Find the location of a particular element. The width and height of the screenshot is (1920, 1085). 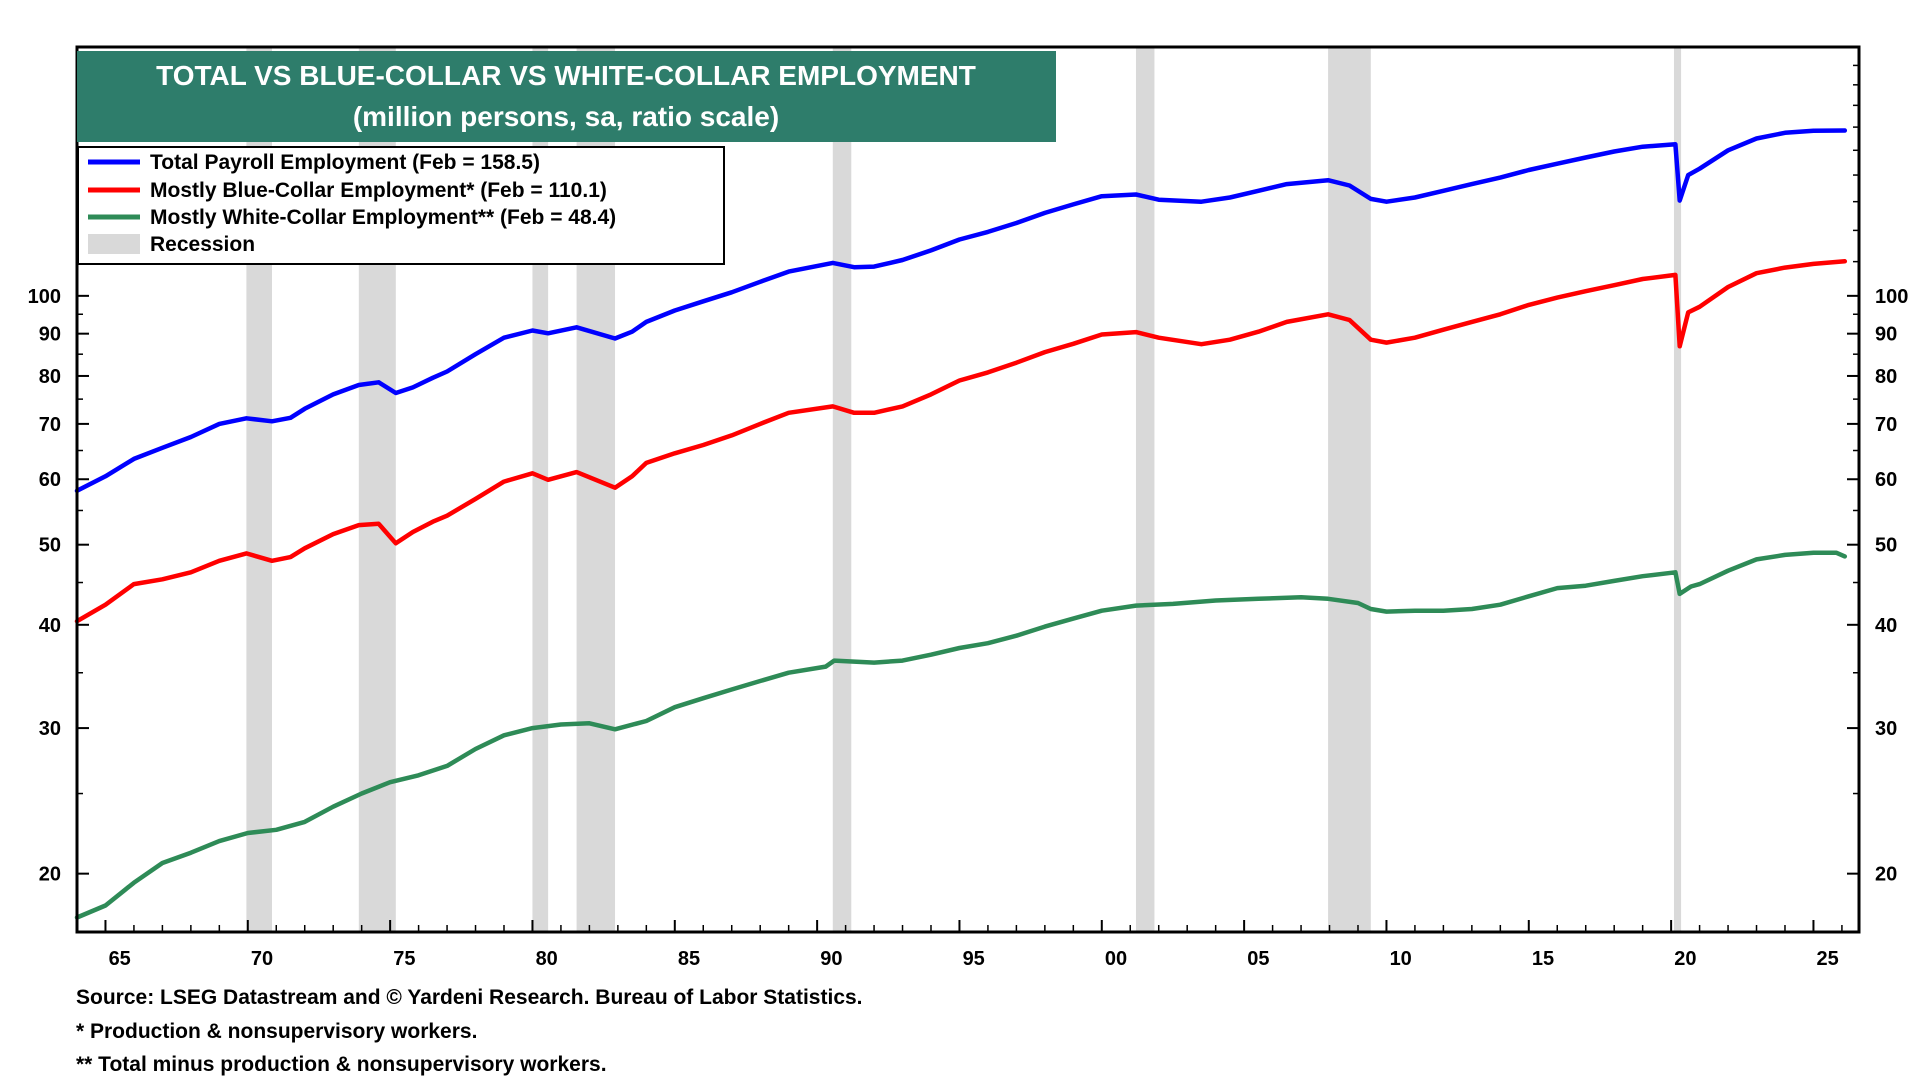

legend-box is located at coordinates (401, 205).